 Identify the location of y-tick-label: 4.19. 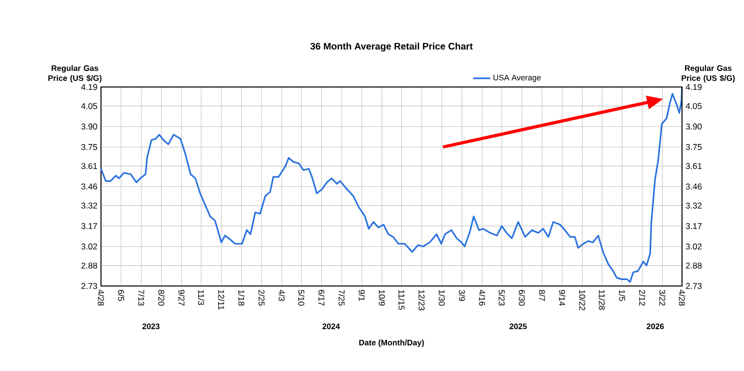
(89, 87).